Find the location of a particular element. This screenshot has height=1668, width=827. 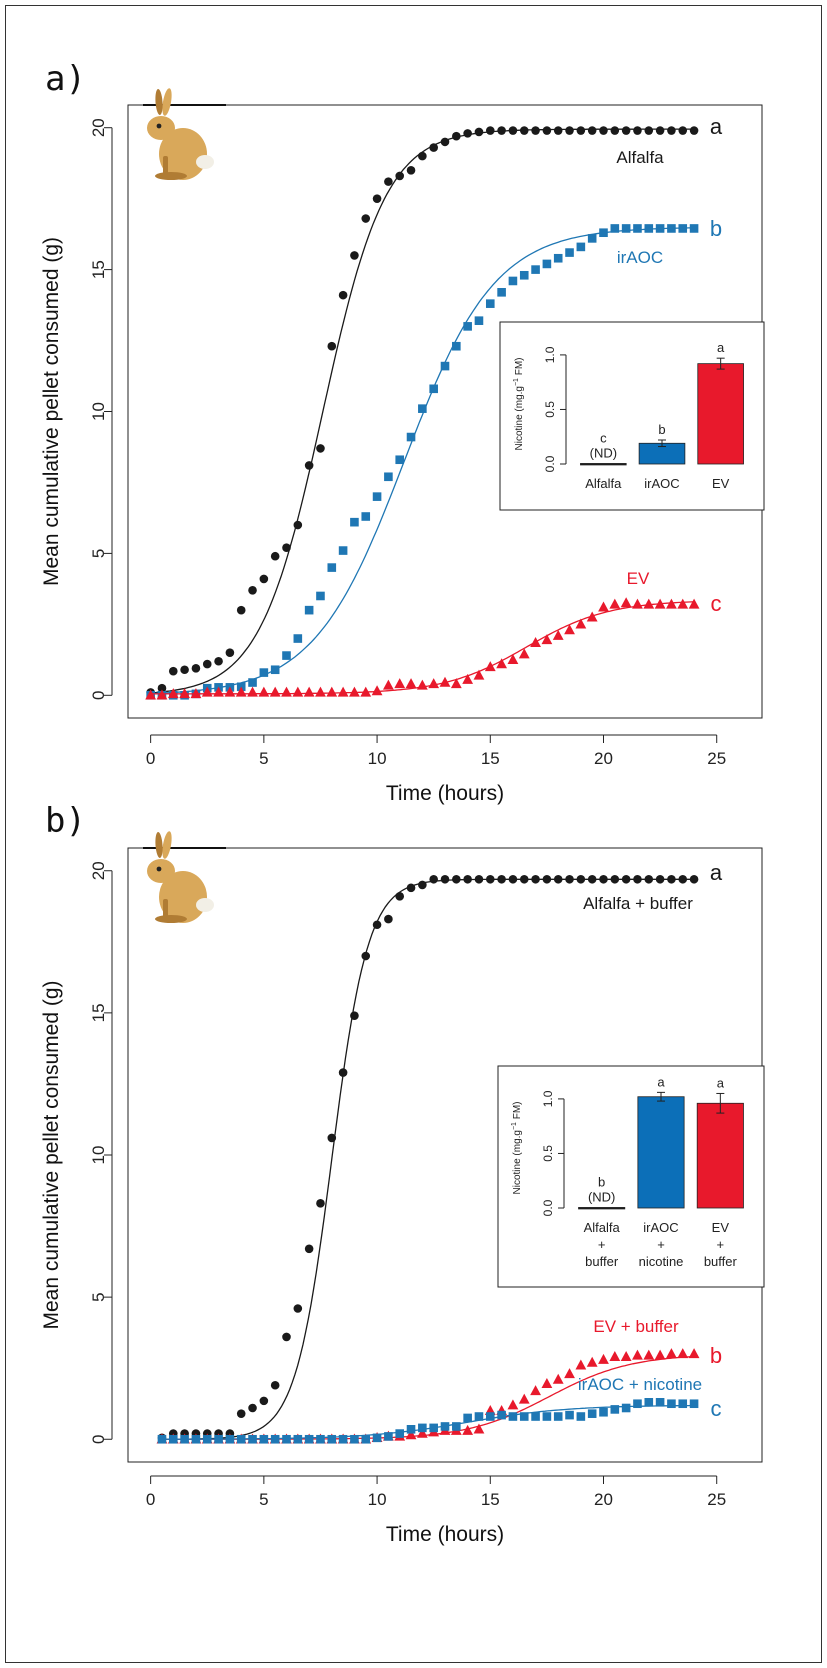

inset-category-label: EV is located at coordinates (721, 483).